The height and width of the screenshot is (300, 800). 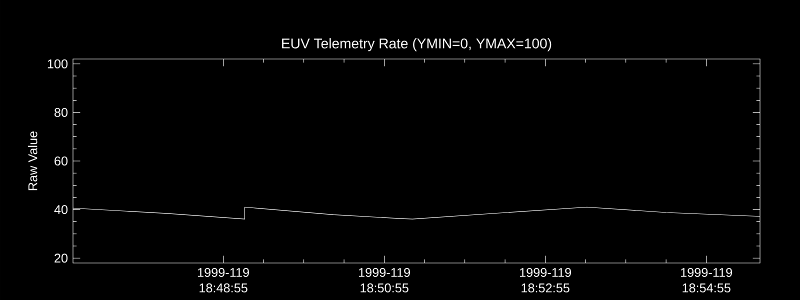 What do you see at coordinates (61, 161) in the screenshot?
I see `y-tick-label: 60` at bounding box center [61, 161].